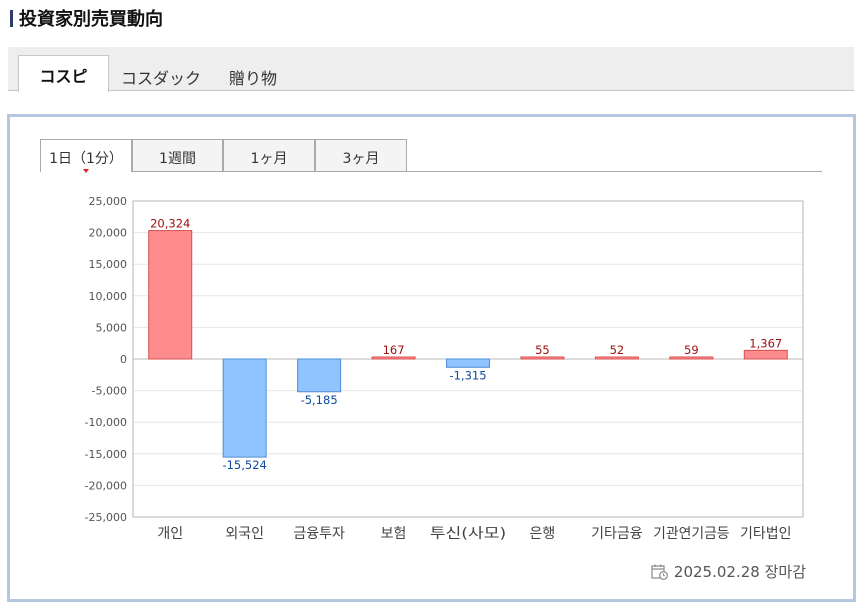 The height and width of the screenshot is (608, 860). Describe the element at coordinates (253, 78) in the screenshot. I see `tab-gift: 贈り物` at that location.